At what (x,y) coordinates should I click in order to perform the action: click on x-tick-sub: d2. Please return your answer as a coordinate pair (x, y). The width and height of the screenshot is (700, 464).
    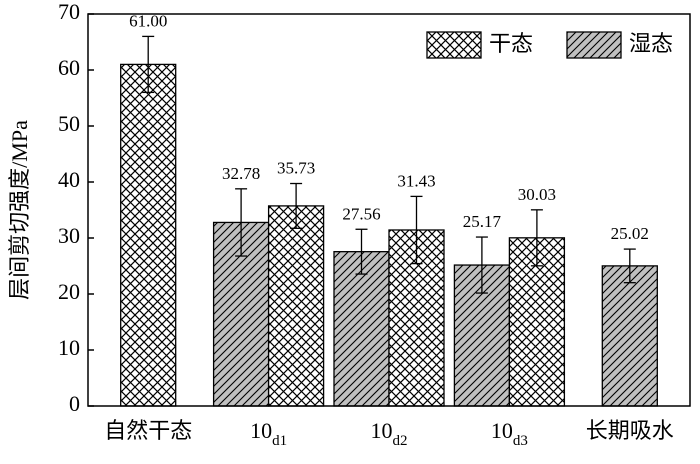
    Looking at the image, I should click on (400, 441).